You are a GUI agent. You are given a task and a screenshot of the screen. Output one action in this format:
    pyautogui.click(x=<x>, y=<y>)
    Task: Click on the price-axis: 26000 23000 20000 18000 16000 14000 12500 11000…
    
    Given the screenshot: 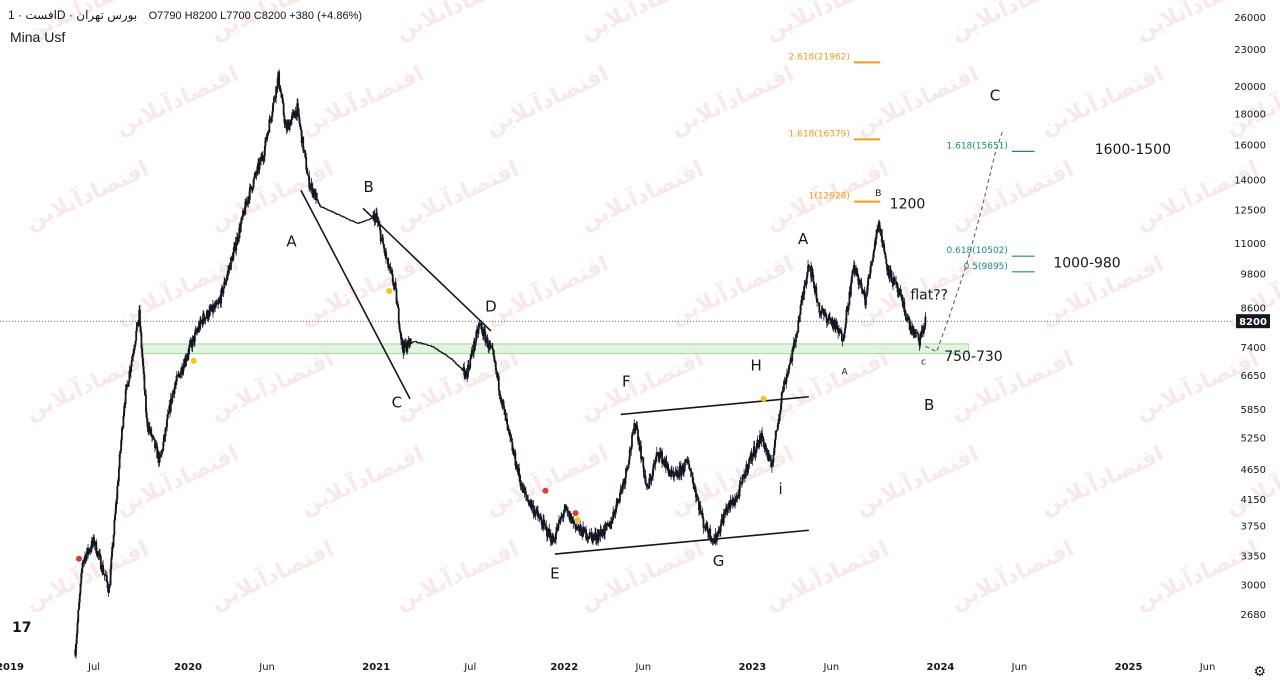 What is the action you would take?
    pyautogui.click(x=1250, y=317)
    